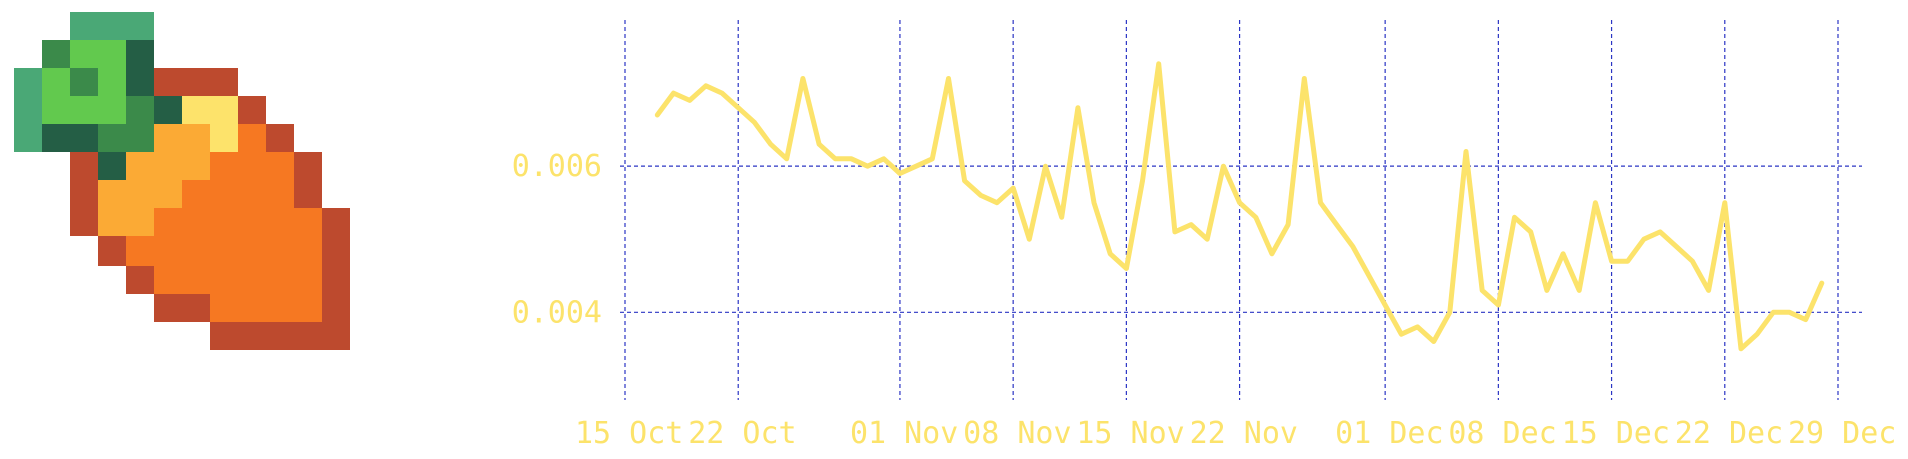  I want to click on x-tick-label: 22 Dec, so click(1729, 433).